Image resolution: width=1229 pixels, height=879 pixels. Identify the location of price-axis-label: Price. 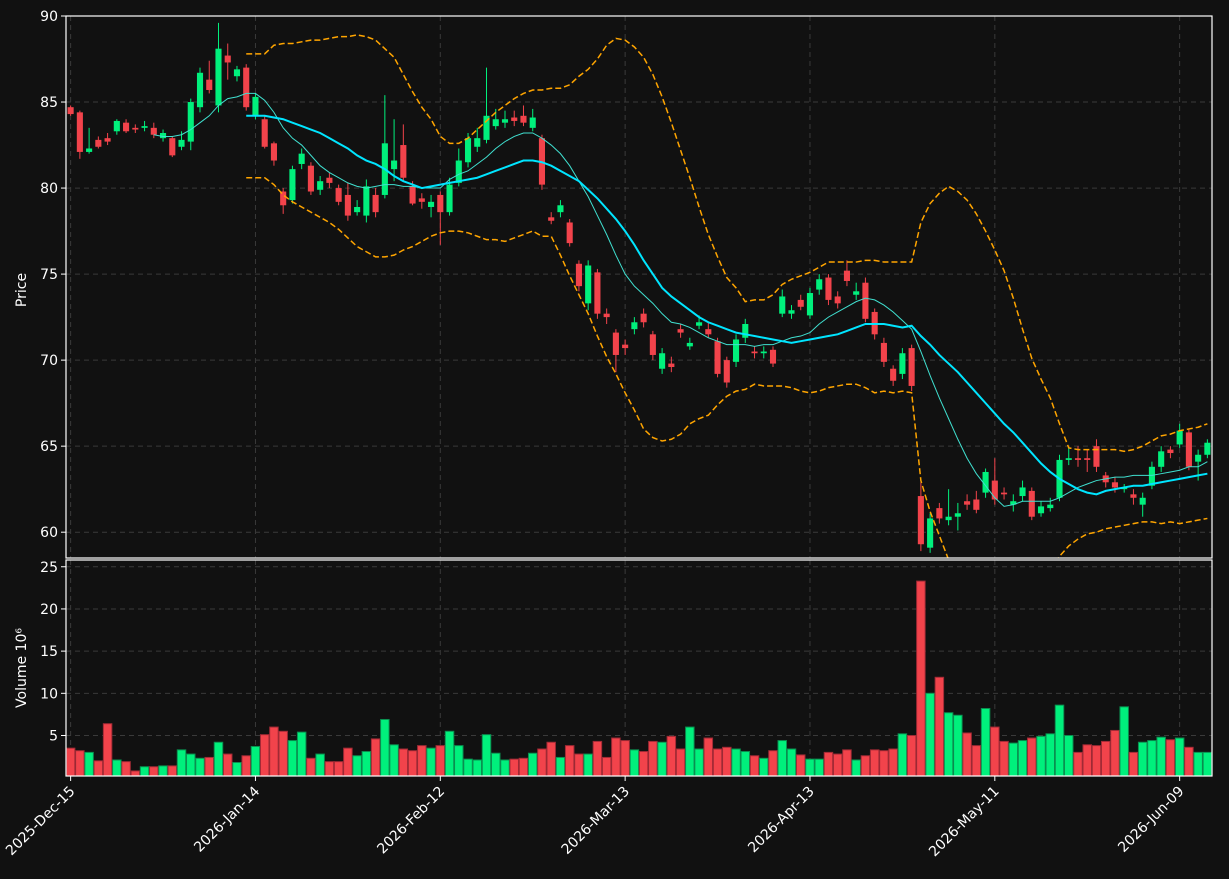
(22, 290).